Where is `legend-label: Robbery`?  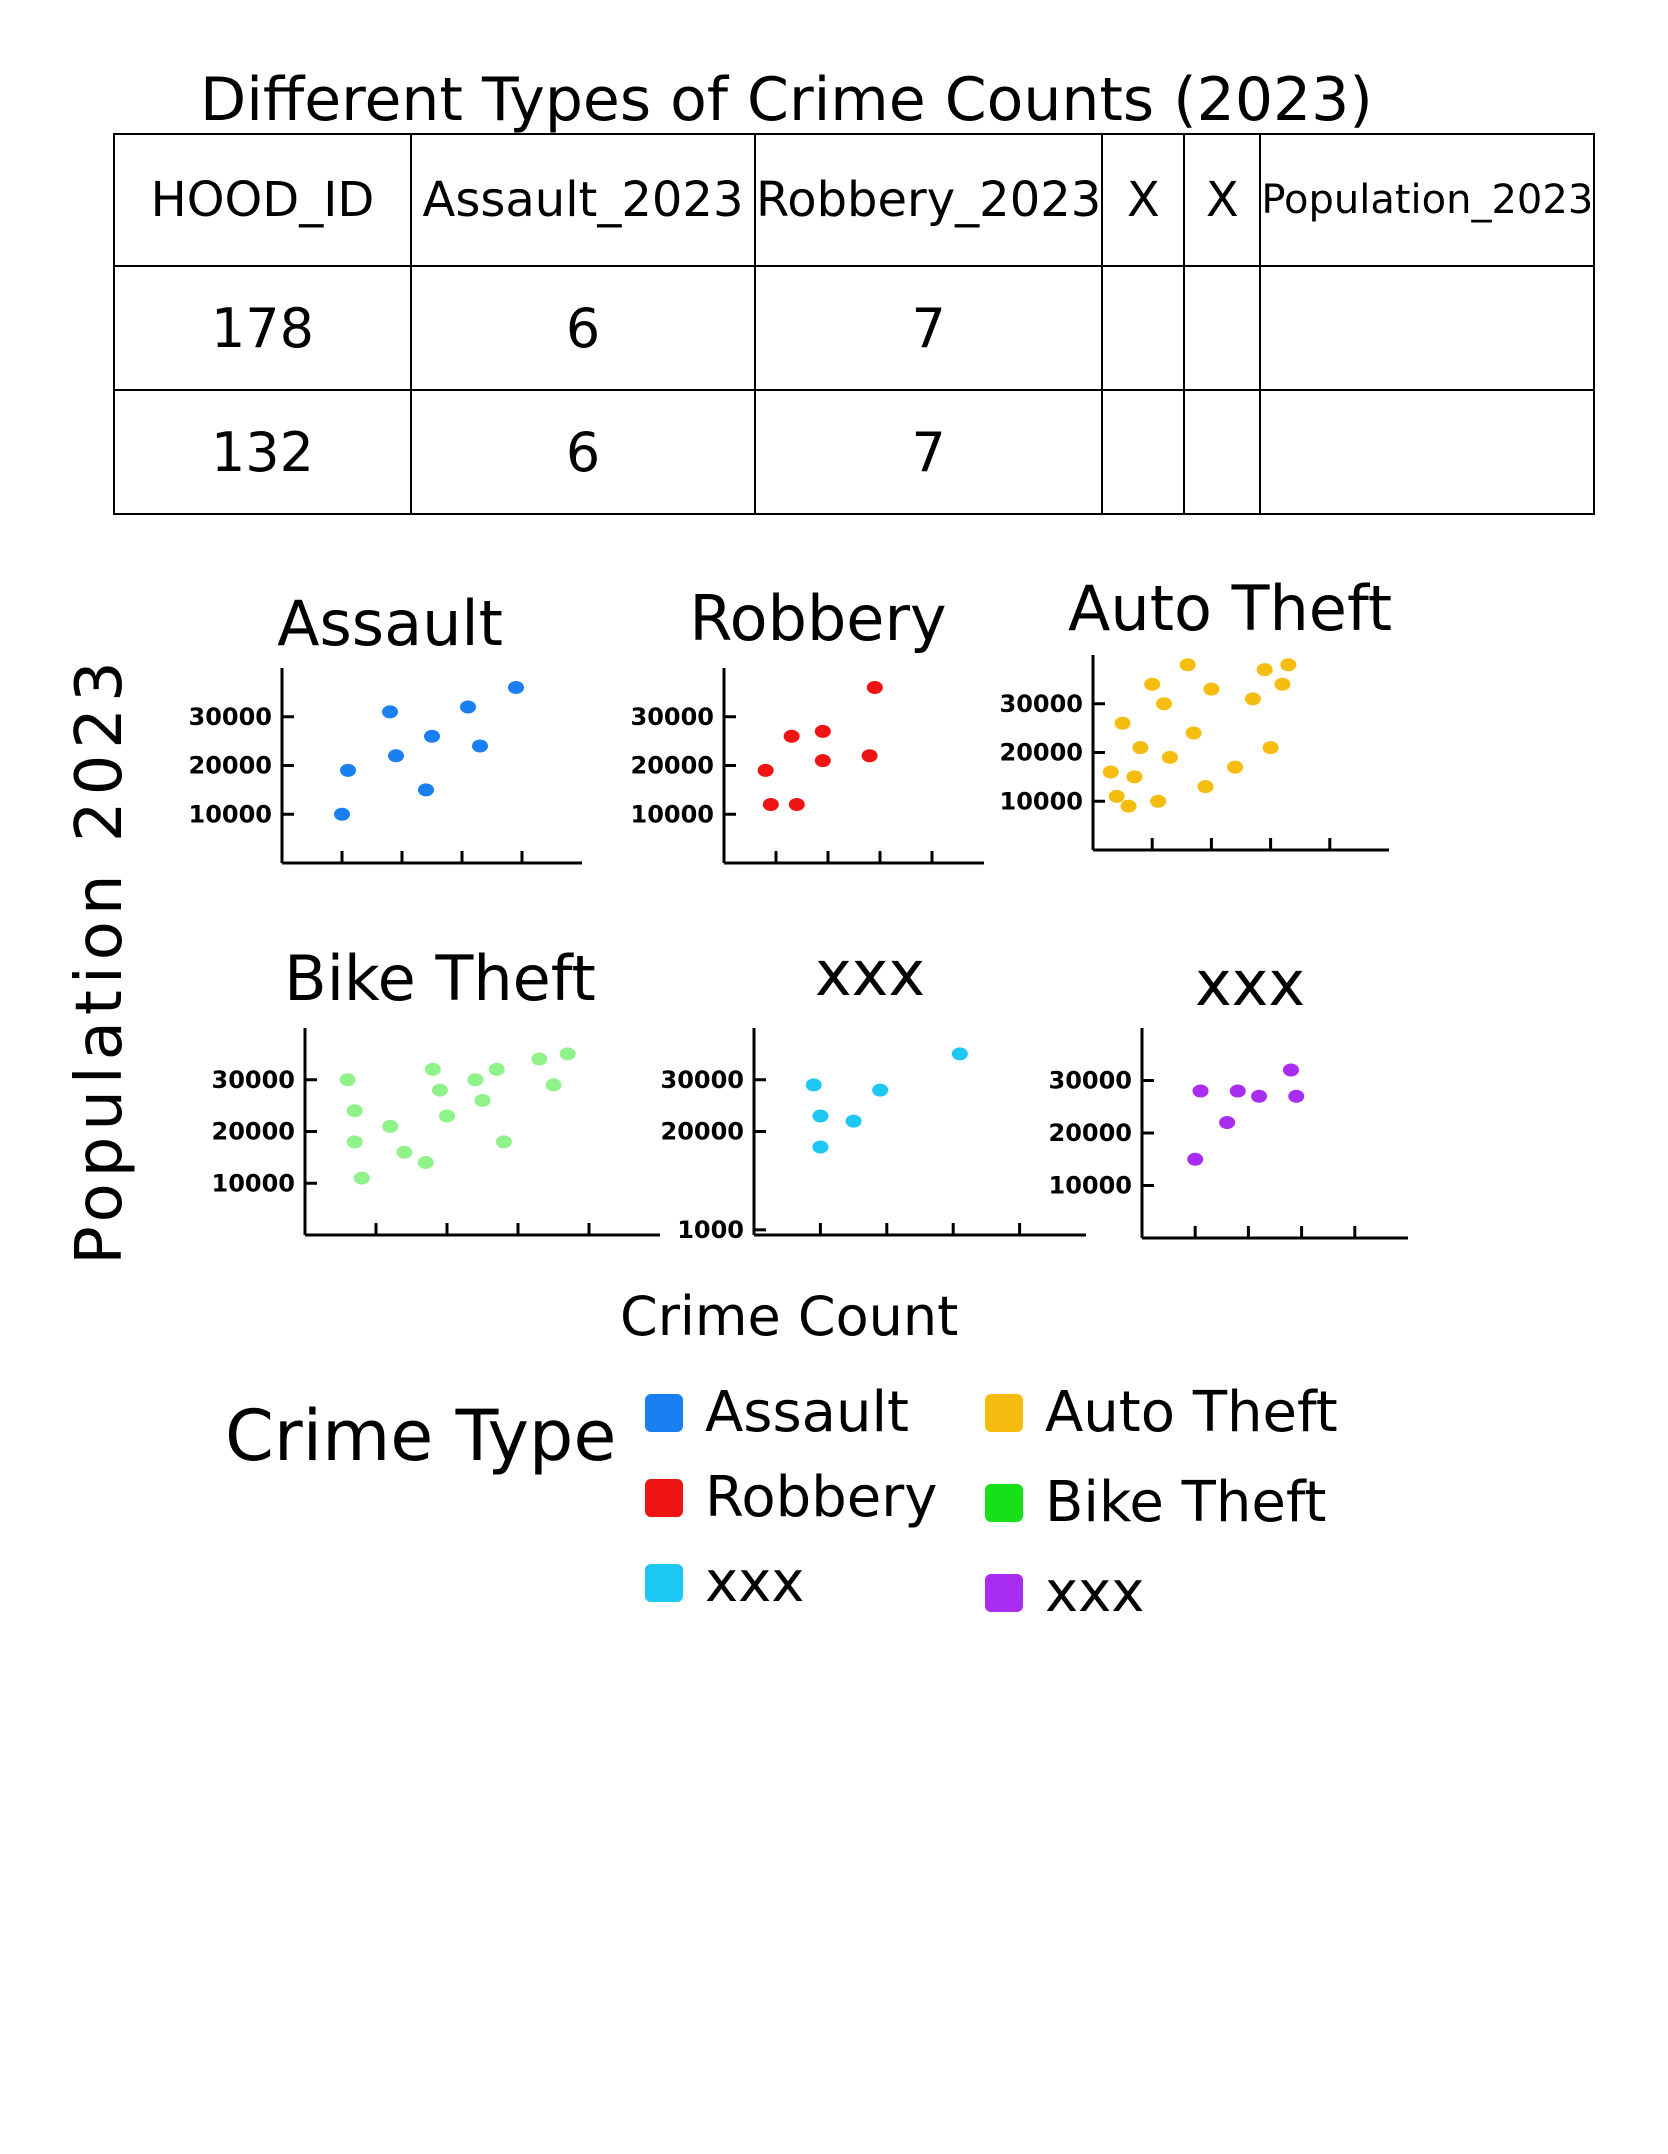 legend-label: Robbery is located at coordinates (821, 1497).